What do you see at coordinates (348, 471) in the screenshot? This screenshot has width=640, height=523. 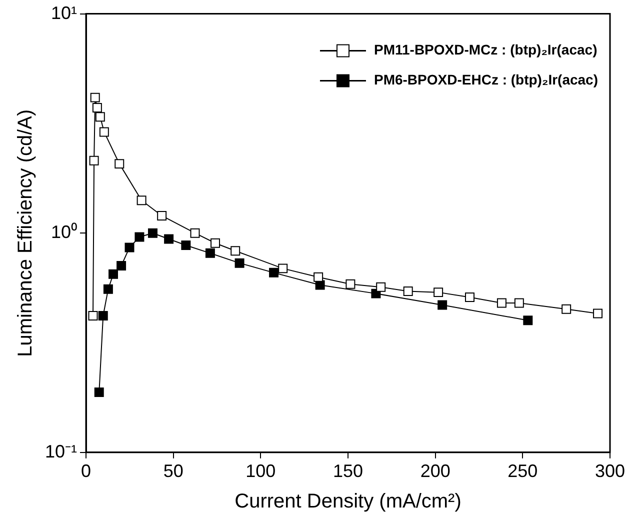 I see `x-tick-label: 150` at bounding box center [348, 471].